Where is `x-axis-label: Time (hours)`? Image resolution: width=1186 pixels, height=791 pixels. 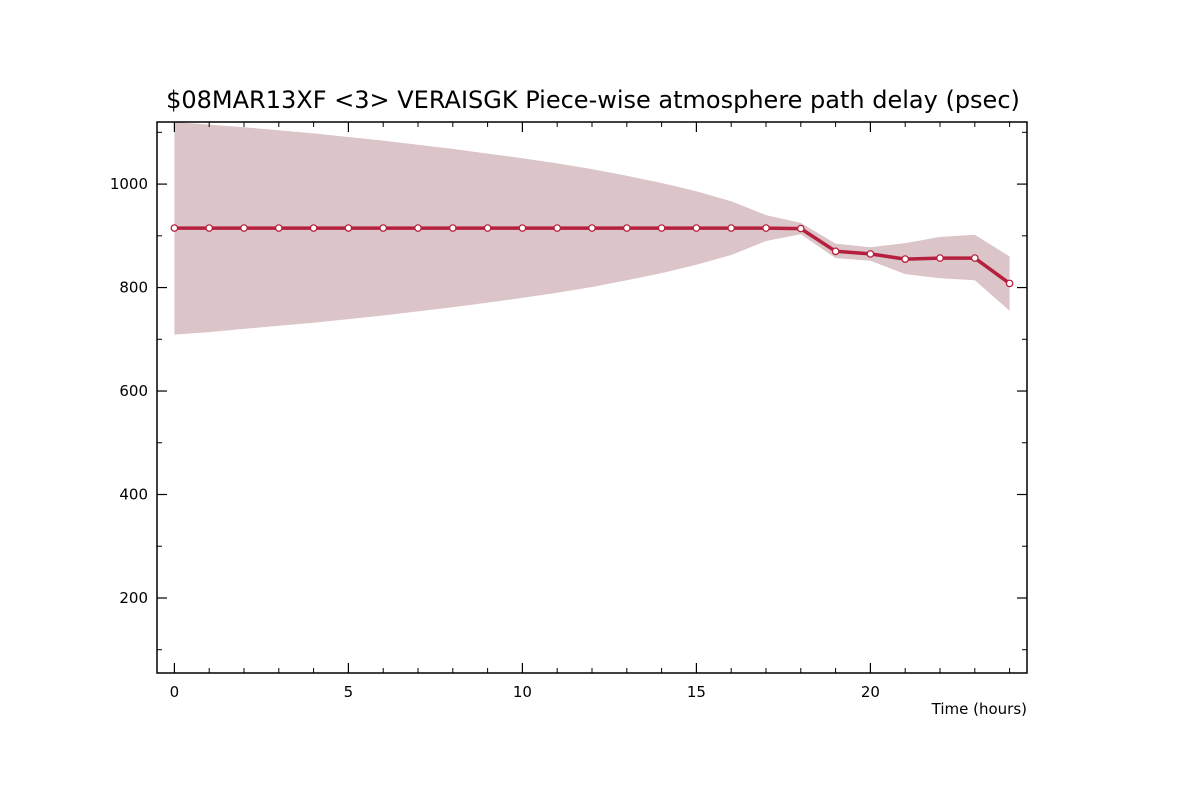 x-axis-label: Time (hours) is located at coordinates (979, 709).